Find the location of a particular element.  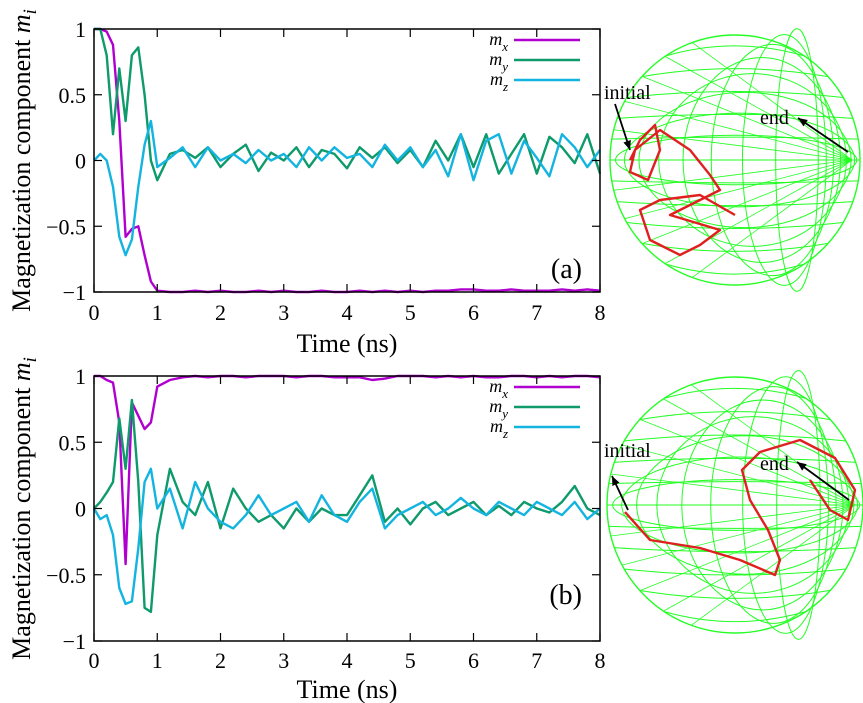

panel-label: (a) is located at coordinates (566, 269).